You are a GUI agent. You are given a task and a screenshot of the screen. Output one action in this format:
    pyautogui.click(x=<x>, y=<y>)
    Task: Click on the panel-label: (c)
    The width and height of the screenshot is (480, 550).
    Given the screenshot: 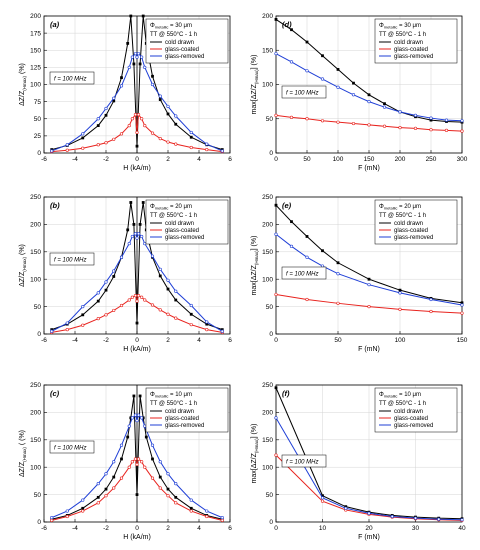 What is the action you would take?
    pyautogui.click(x=55, y=393)
    